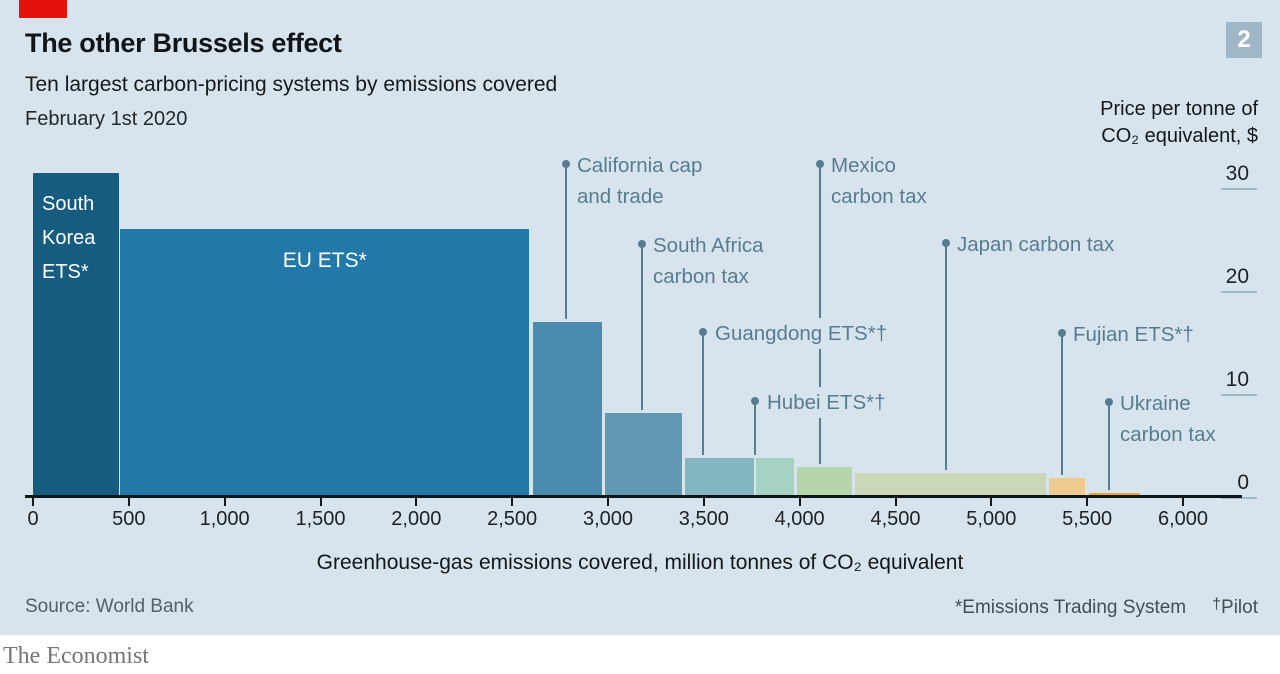  What do you see at coordinates (1225, 174) in the screenshot?
I see `y-tick-30: 30` at bounding box center [1225, 174].